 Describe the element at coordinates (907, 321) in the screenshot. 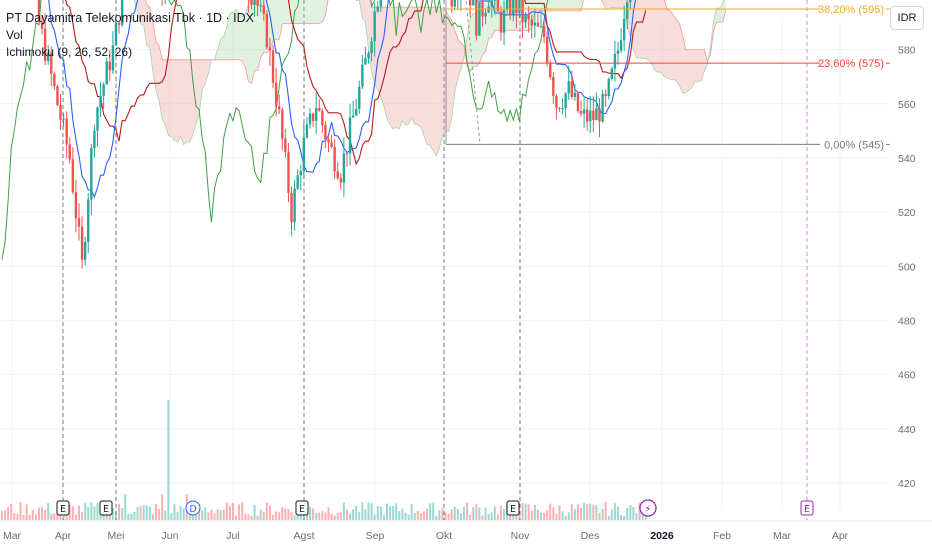

I see `y-tick-label: 480` at that location.